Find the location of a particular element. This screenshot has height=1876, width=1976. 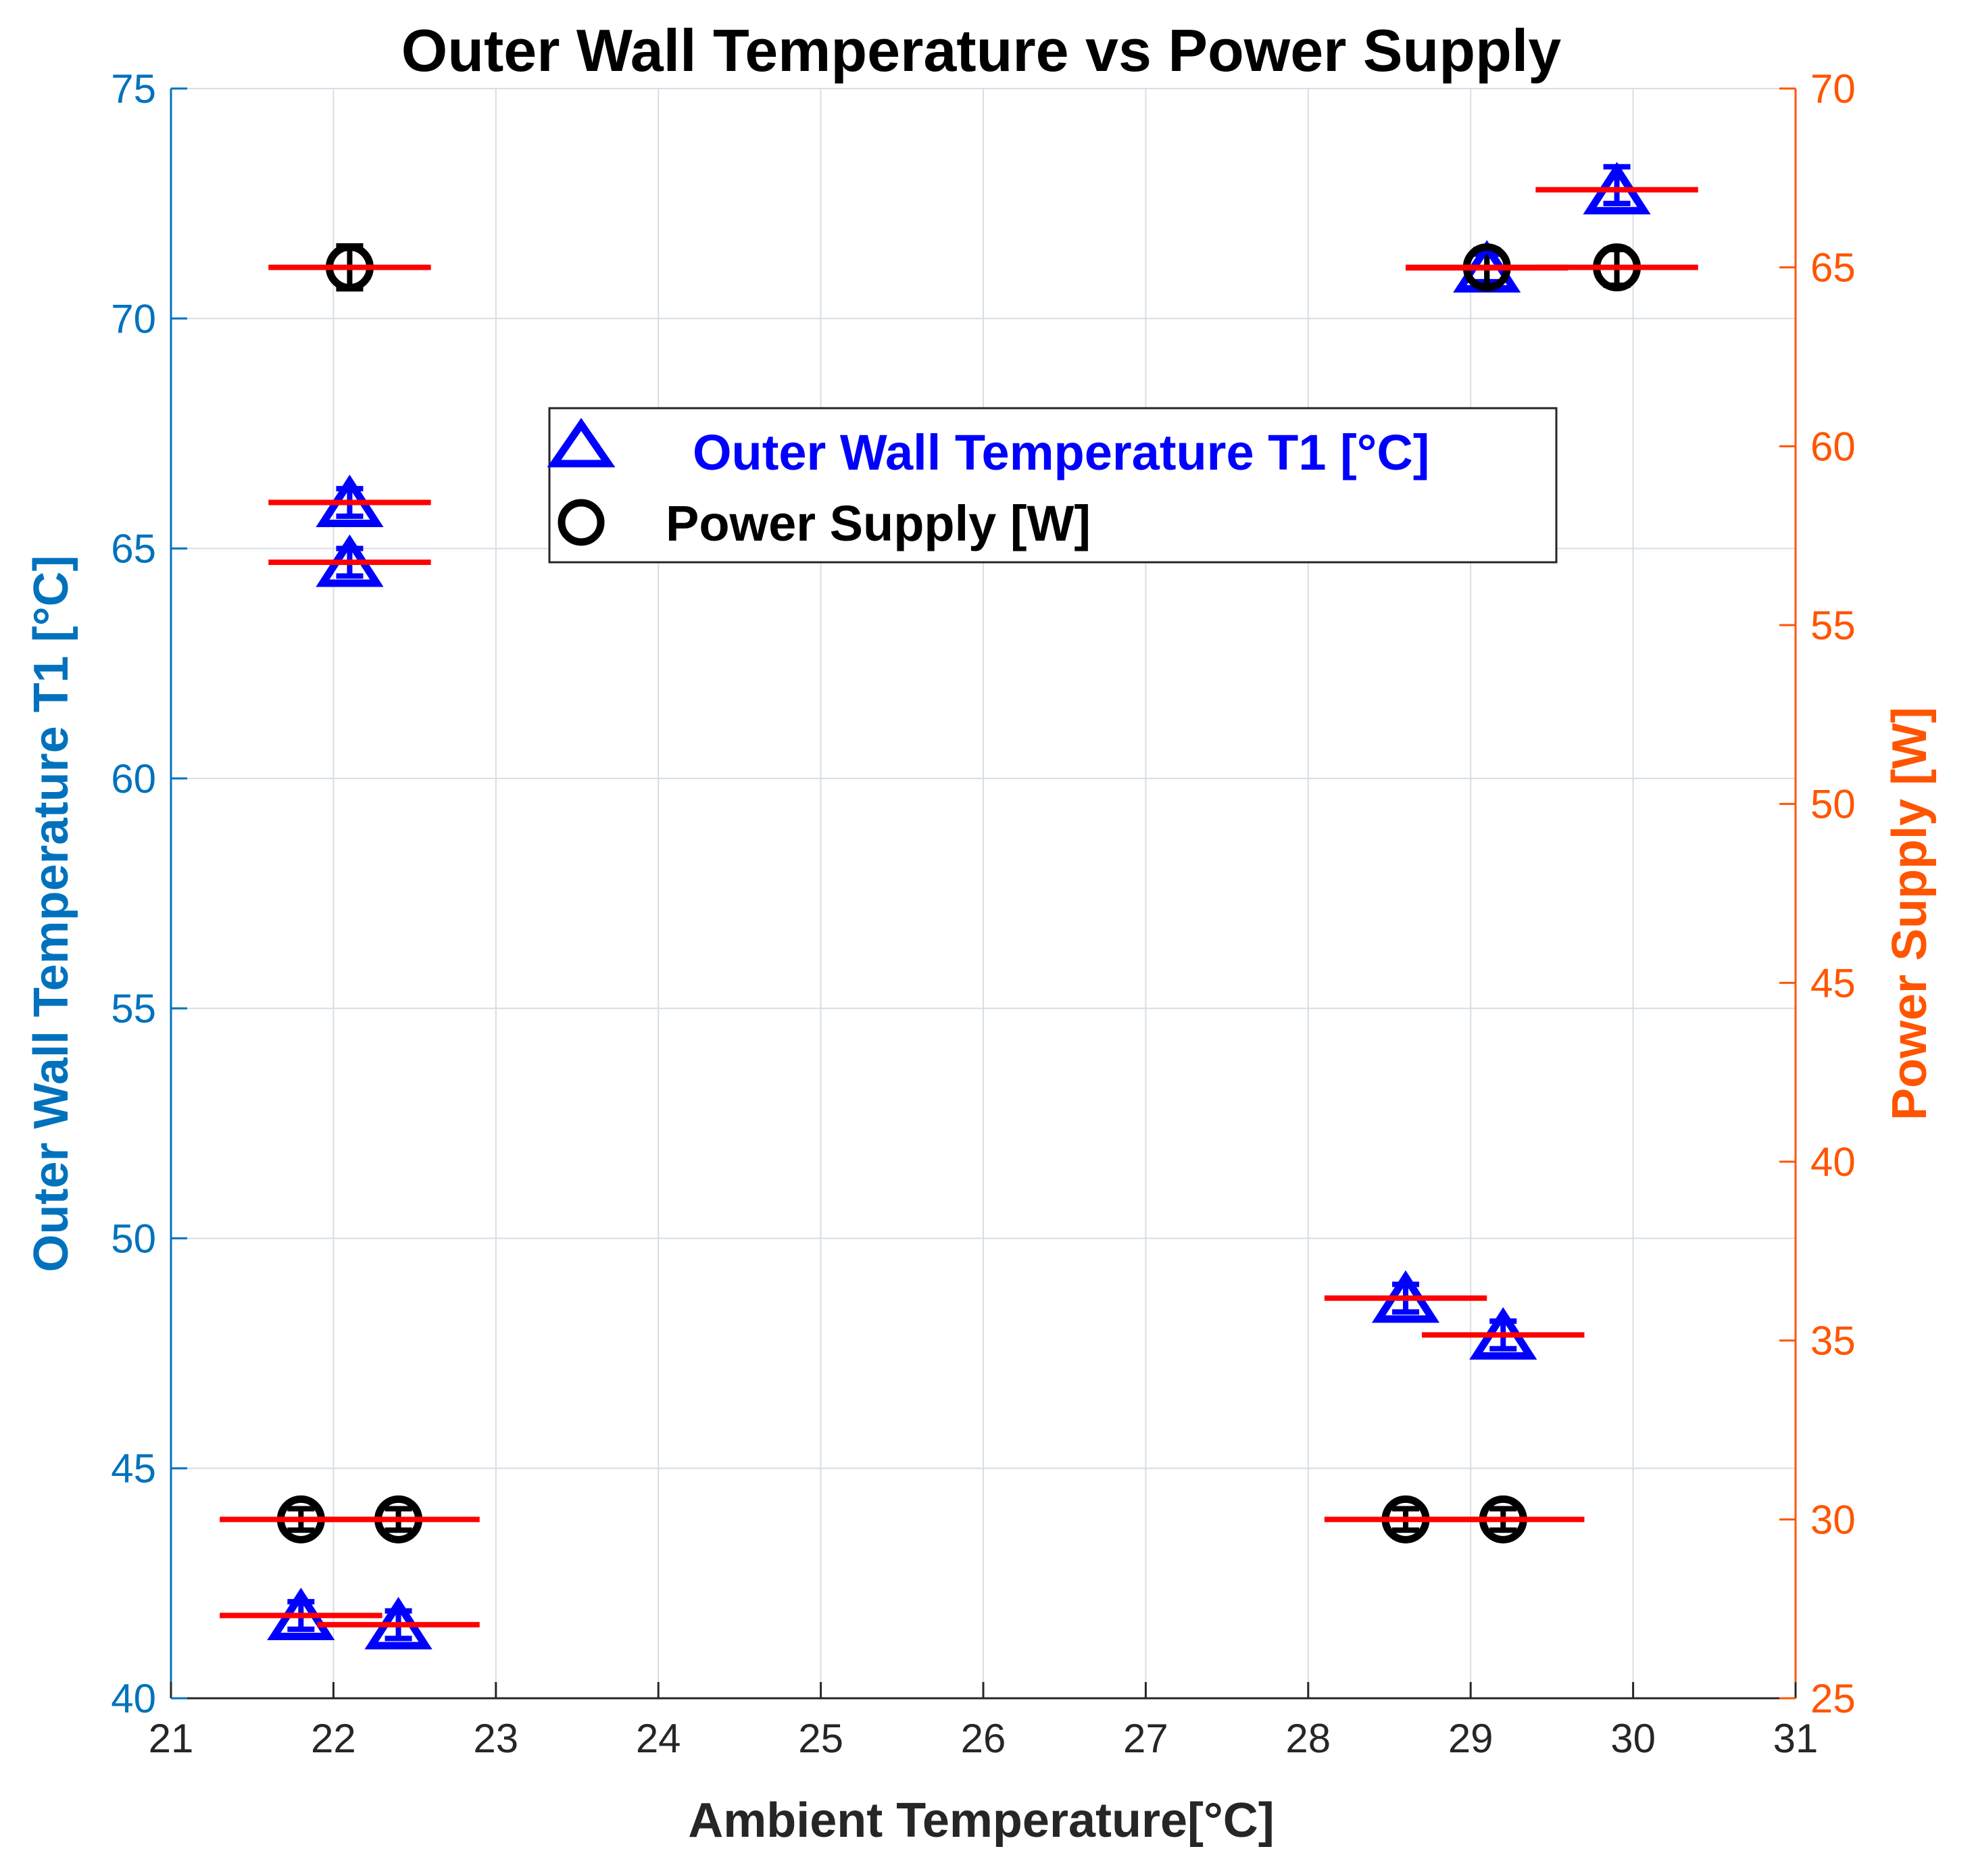

y-tick-label-right: 40 is located at coordinates (1833, 1162).